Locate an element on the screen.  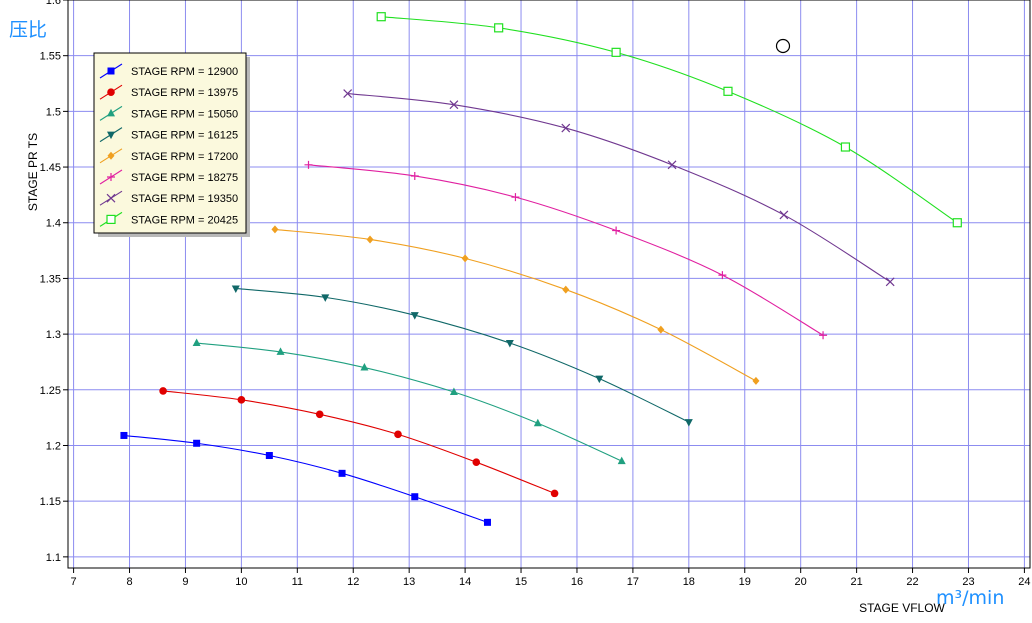
x-tick-label: 9 is located at coordinates (185, 582).